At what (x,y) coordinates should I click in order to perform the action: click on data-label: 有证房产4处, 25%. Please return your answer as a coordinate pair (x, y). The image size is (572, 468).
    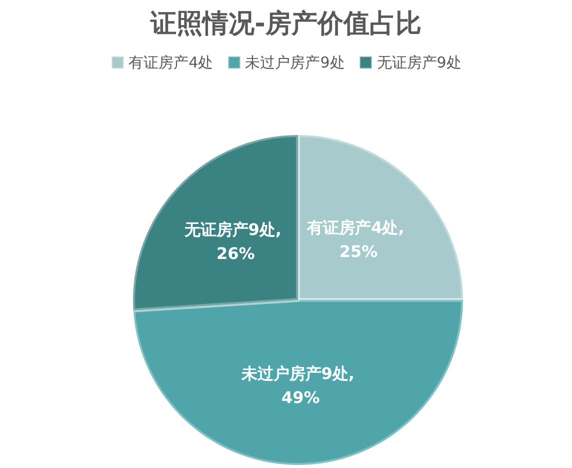
    Looking at the image, I should click on (358, 240).